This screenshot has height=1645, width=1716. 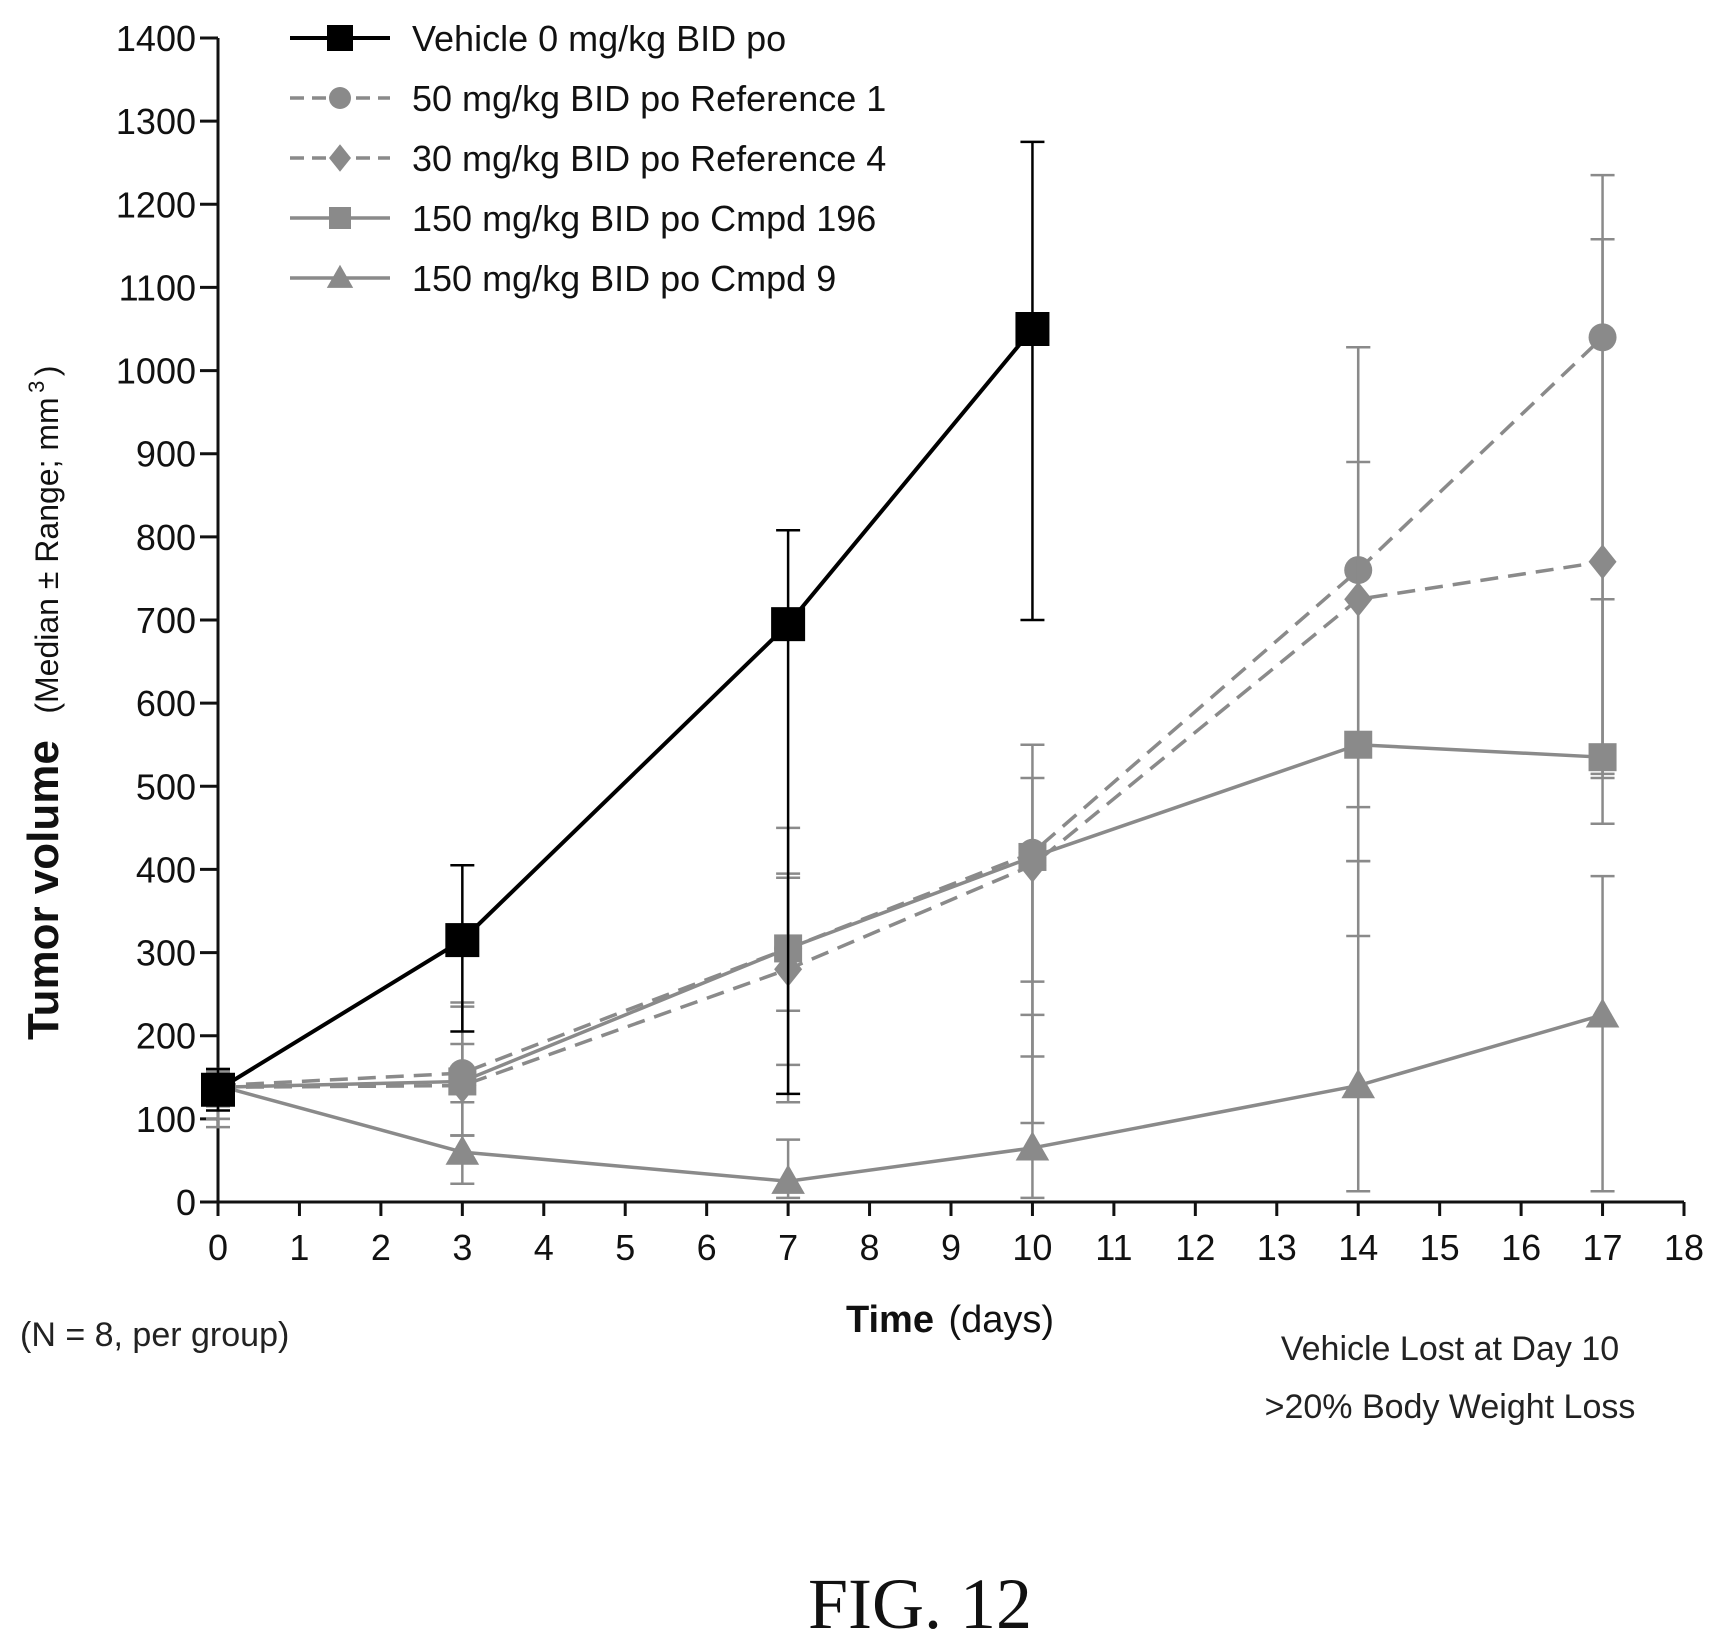 What do you see at coordinates (340, 98) in the screenshot?
I see `data-point-circle` at bounding box center [340, 98].